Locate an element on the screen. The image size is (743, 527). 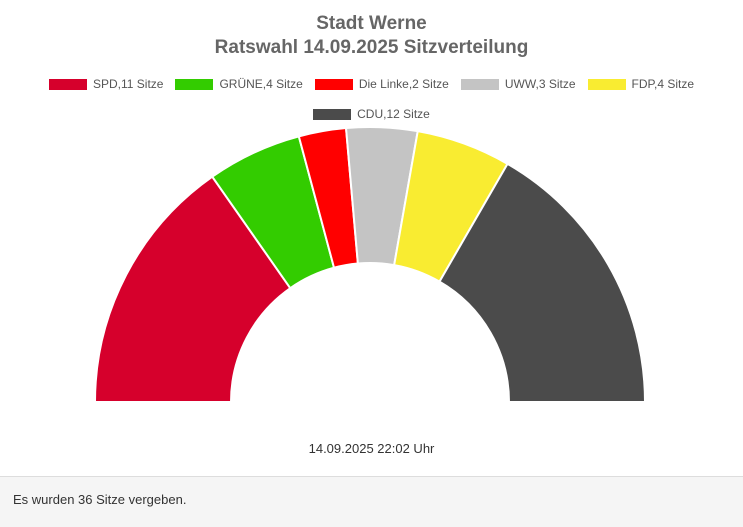
legend-item-spd: SPD,11 Sitze is located at coordinates (106, 84).